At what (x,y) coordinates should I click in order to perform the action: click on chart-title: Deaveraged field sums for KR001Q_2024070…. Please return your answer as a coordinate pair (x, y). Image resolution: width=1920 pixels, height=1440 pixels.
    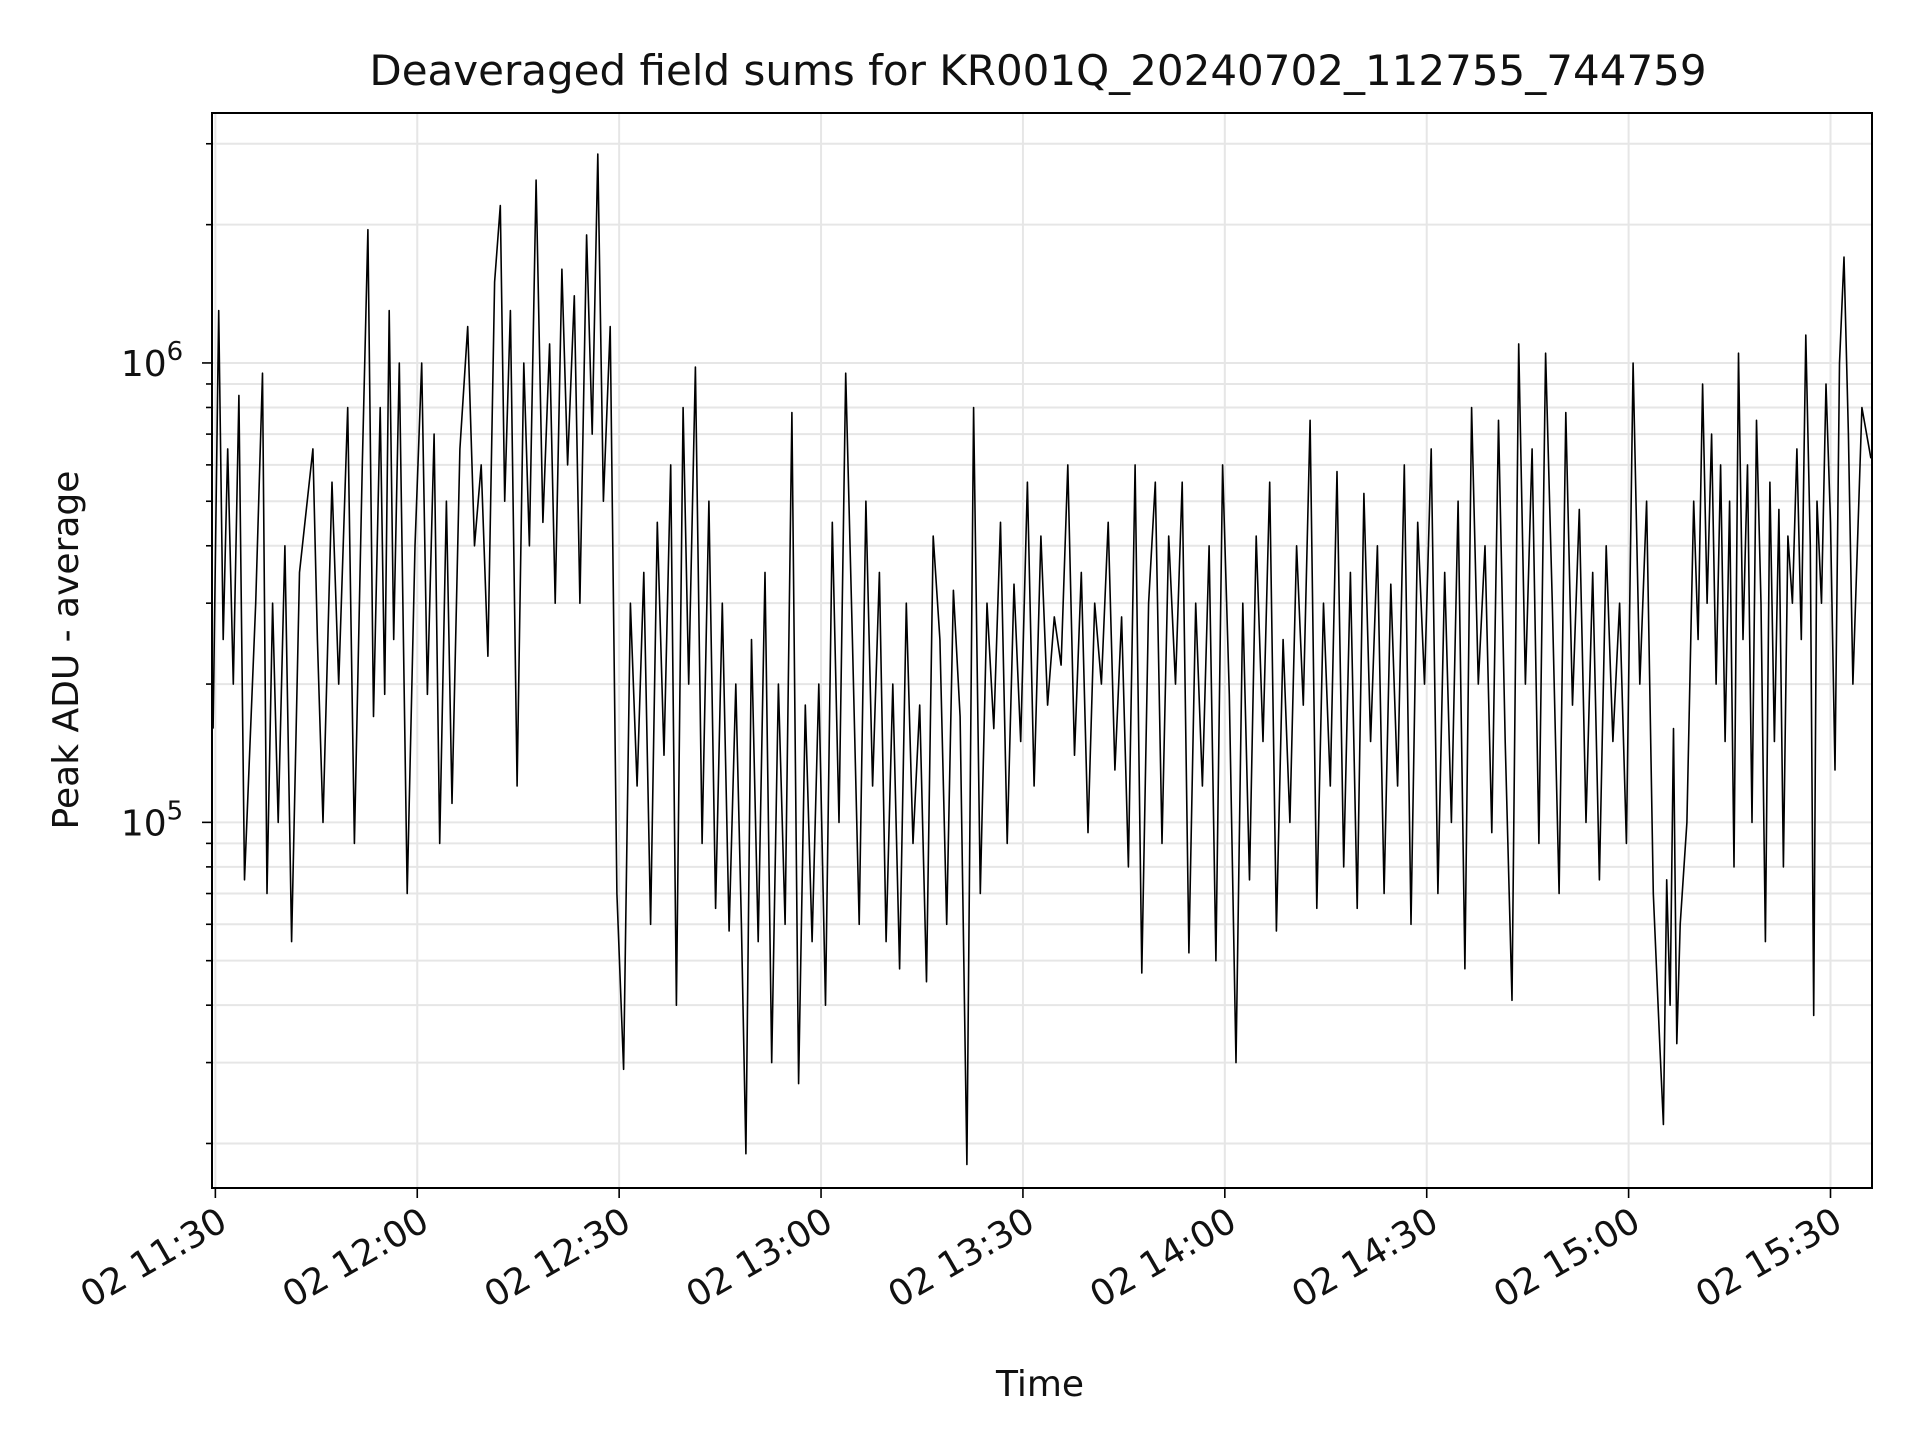
    Looking at the image, I should click on (1037, 70).